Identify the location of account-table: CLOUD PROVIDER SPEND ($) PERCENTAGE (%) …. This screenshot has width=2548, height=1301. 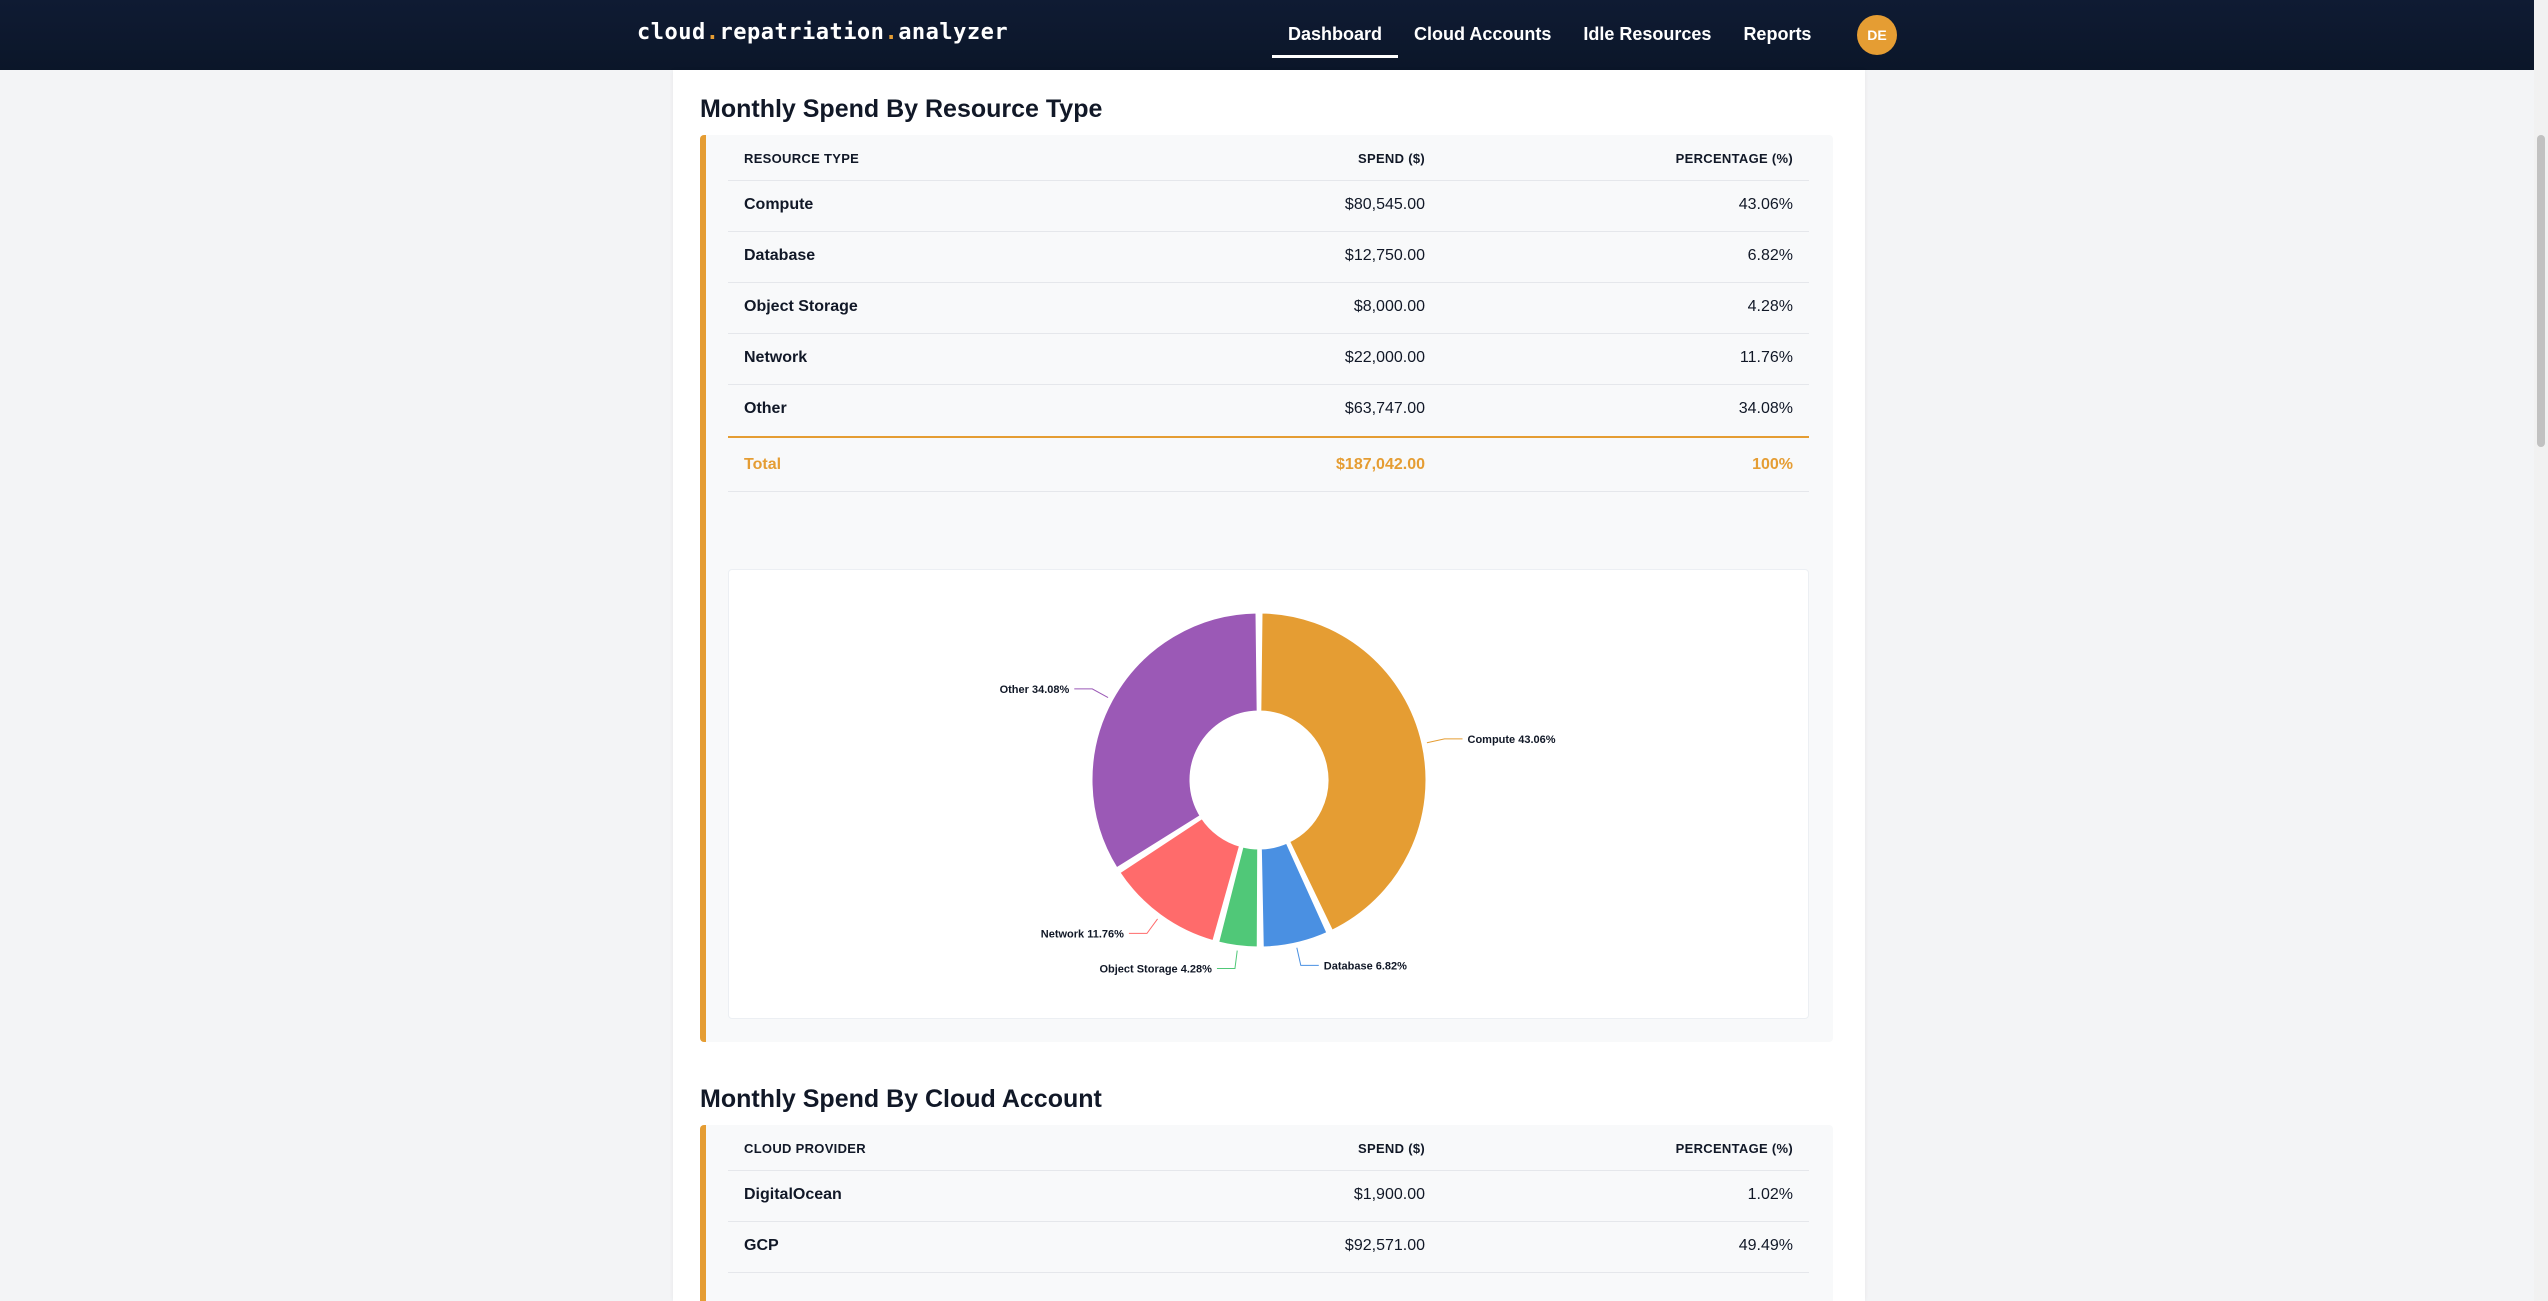
(1268, 1199).